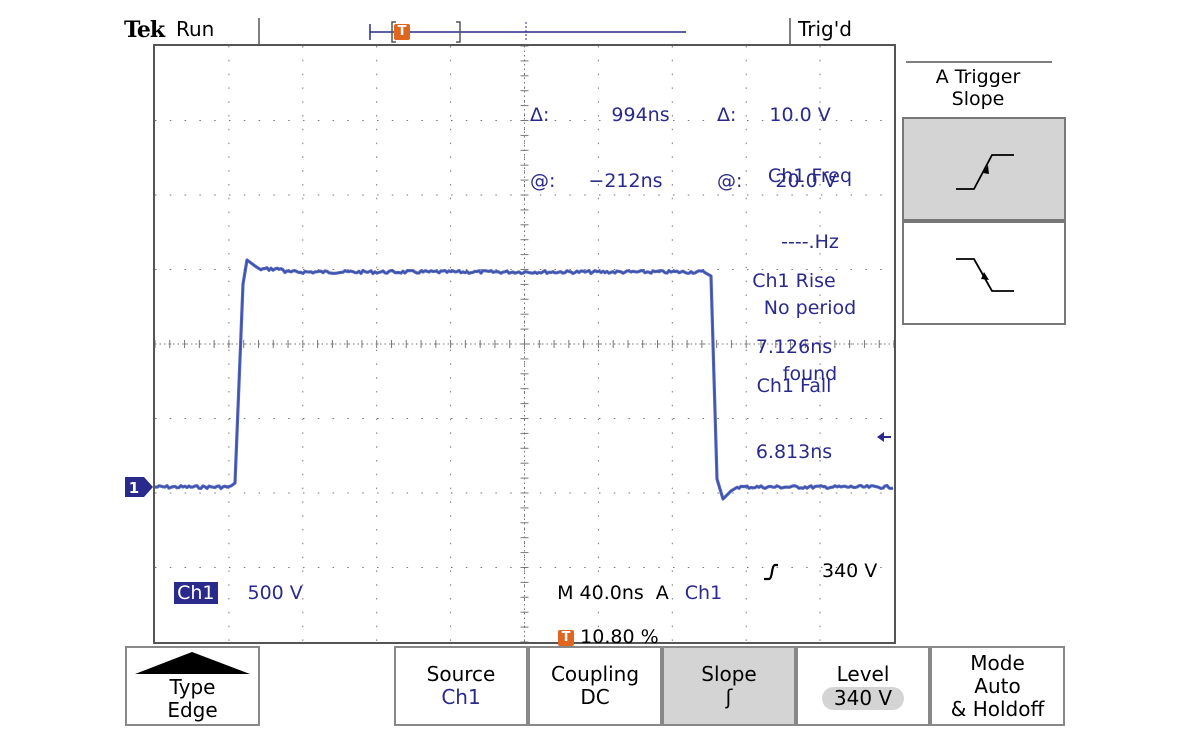  Describe the element at coordinates (810, 242) in the screenshot. I see `measurement-value: ----.Hz` at that location.